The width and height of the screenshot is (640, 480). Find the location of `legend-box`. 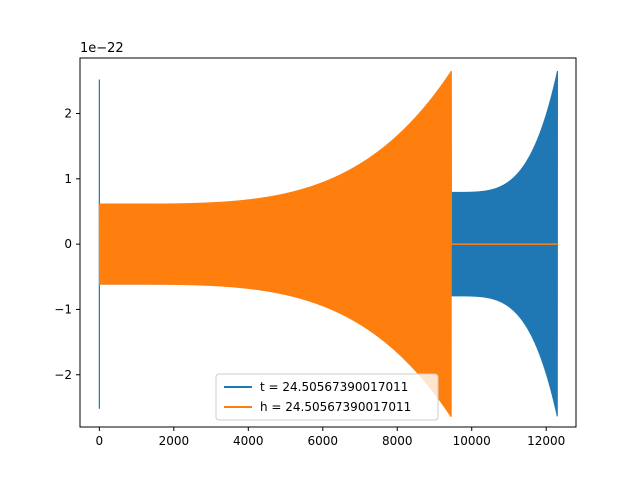

legend-box is located at coordinates (327, 397).